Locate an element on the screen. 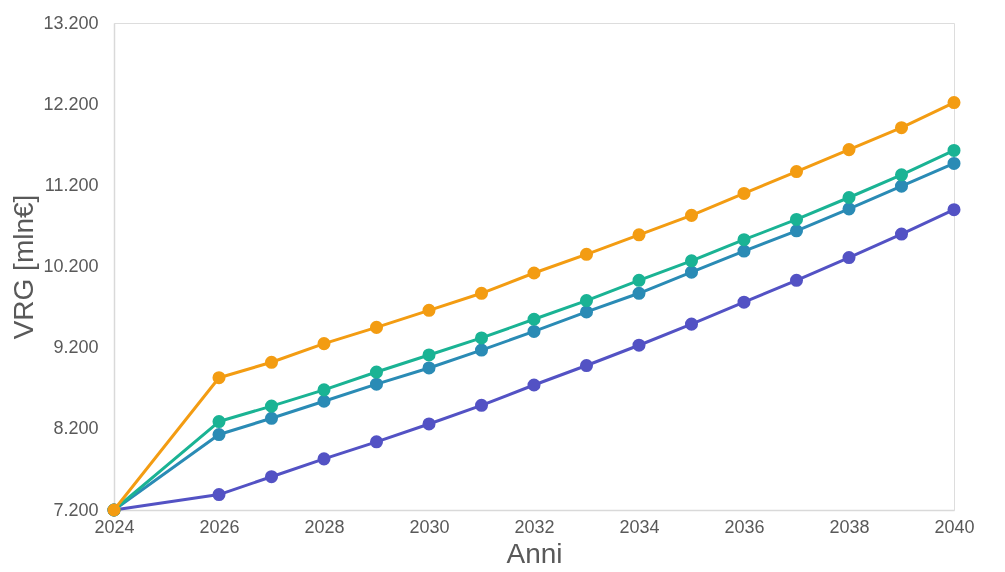 The width and height of the screenshot is (1005, 572). y-tick-label: 8.200 is located at coordinates (76, 428).